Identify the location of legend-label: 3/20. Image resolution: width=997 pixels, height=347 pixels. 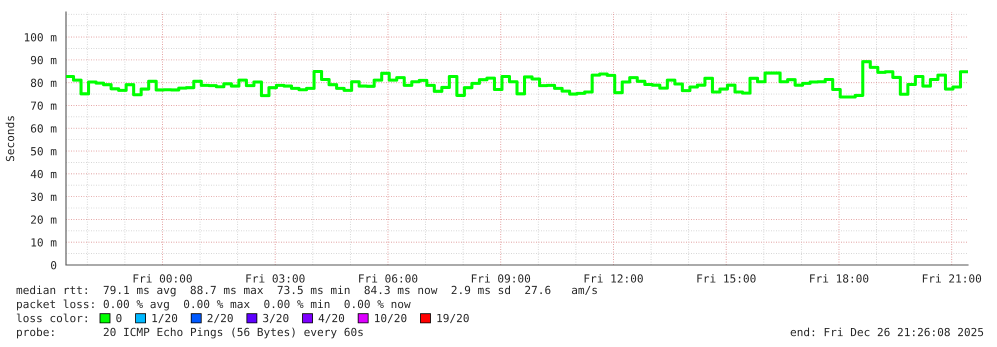
(275, 319).